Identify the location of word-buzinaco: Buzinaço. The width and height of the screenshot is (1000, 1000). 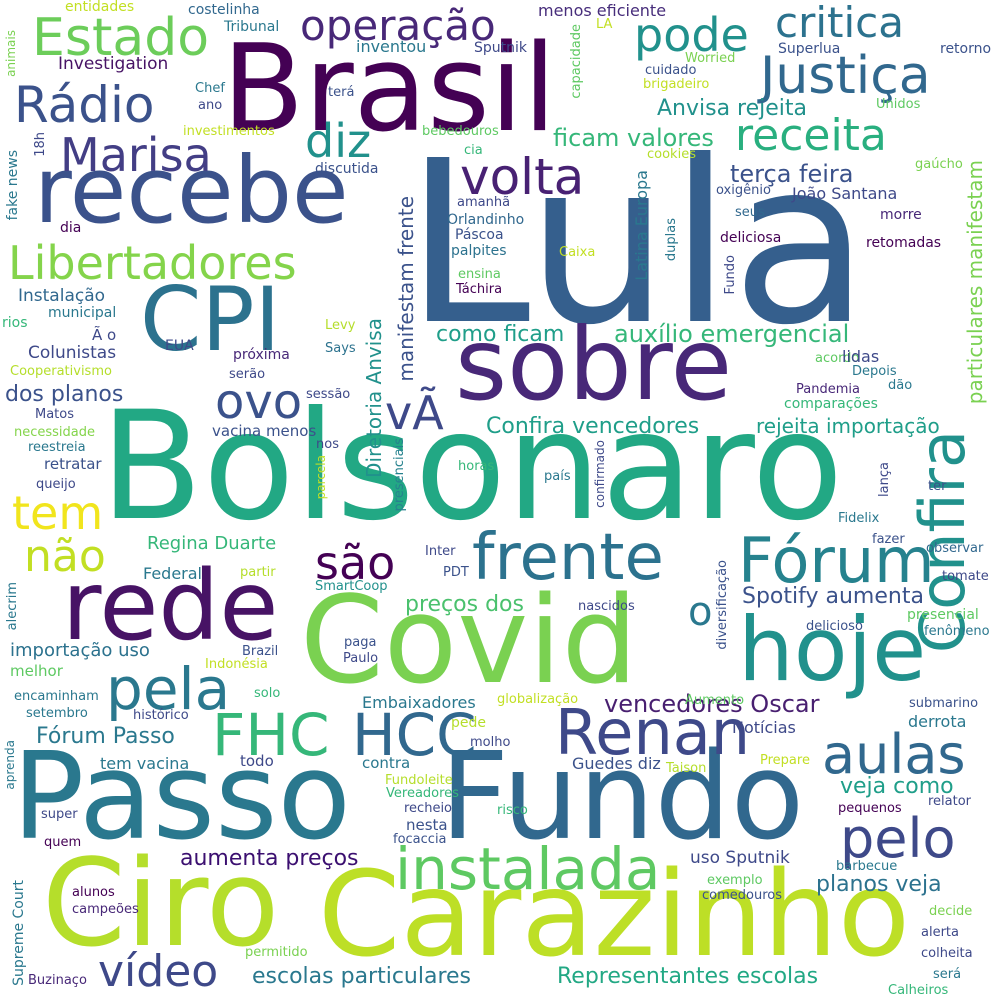
(57, 980).